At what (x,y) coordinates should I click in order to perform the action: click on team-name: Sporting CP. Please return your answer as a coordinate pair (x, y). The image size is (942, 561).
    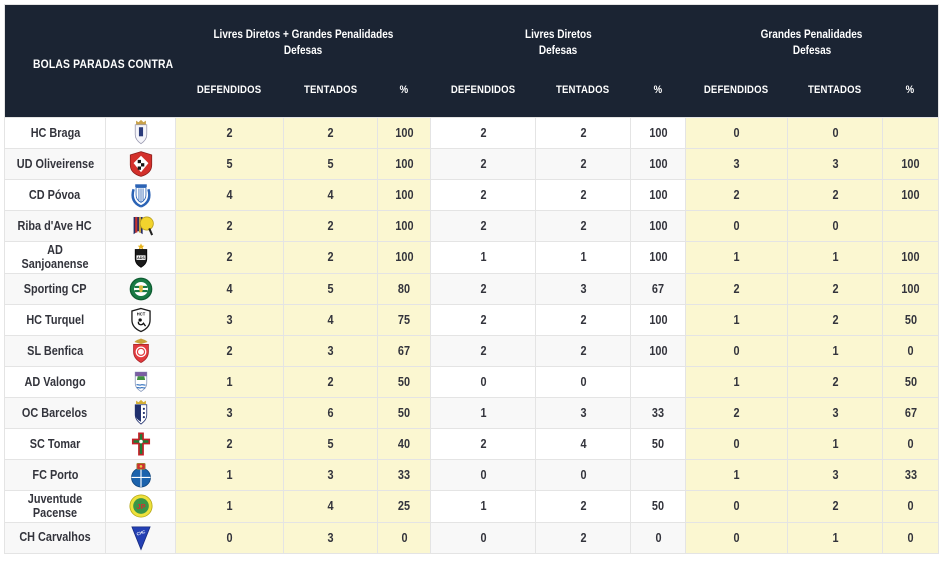
    Looking at the image, I should click on (55, 288).